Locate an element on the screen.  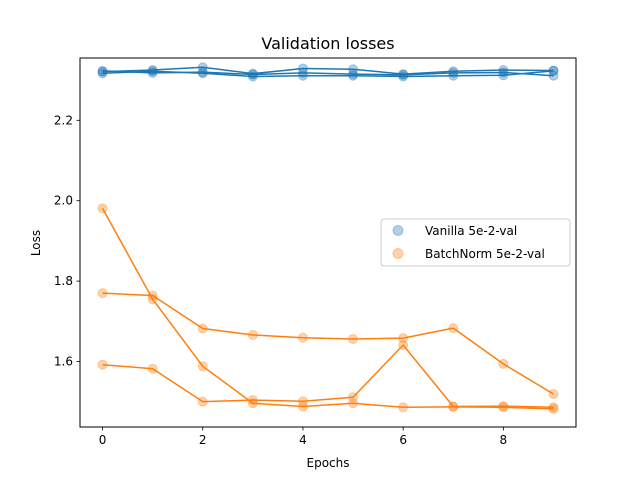
legend-label-batchnorm: BatchNorm 5e-2-val is located at coordinates (485, 254).